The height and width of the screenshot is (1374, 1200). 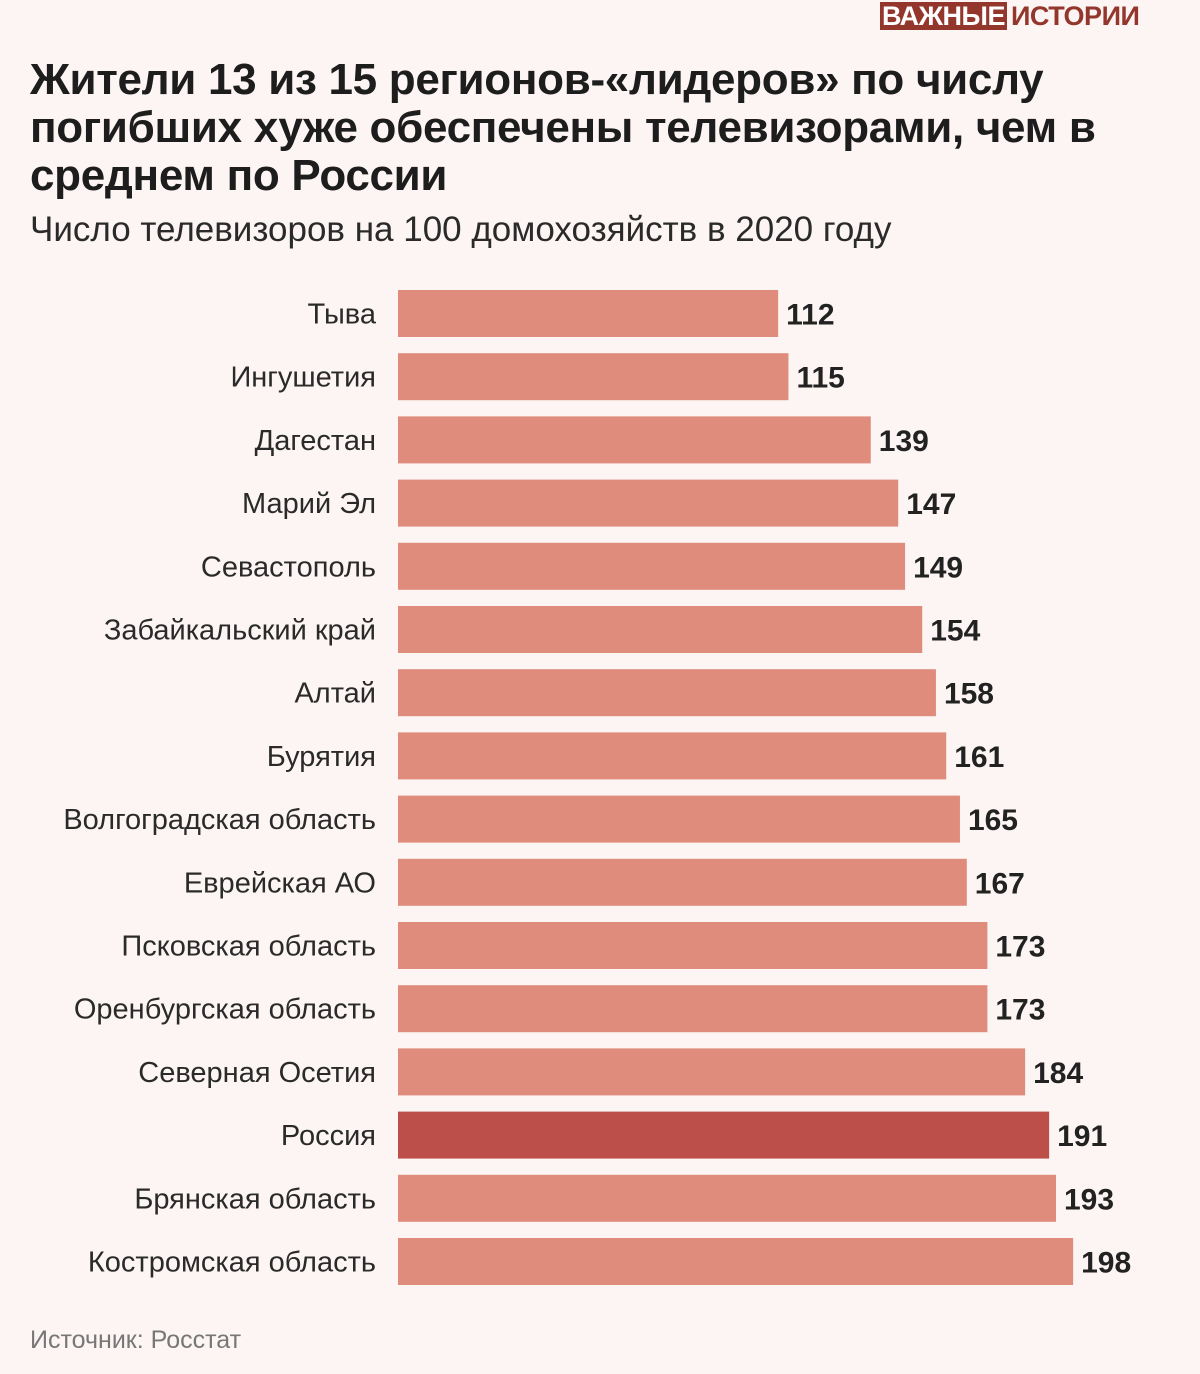 What do you see at coordinates (219, 820) in the screenshot?
I see `category-label: Волгоградская область` at bounding box center [219, 820].